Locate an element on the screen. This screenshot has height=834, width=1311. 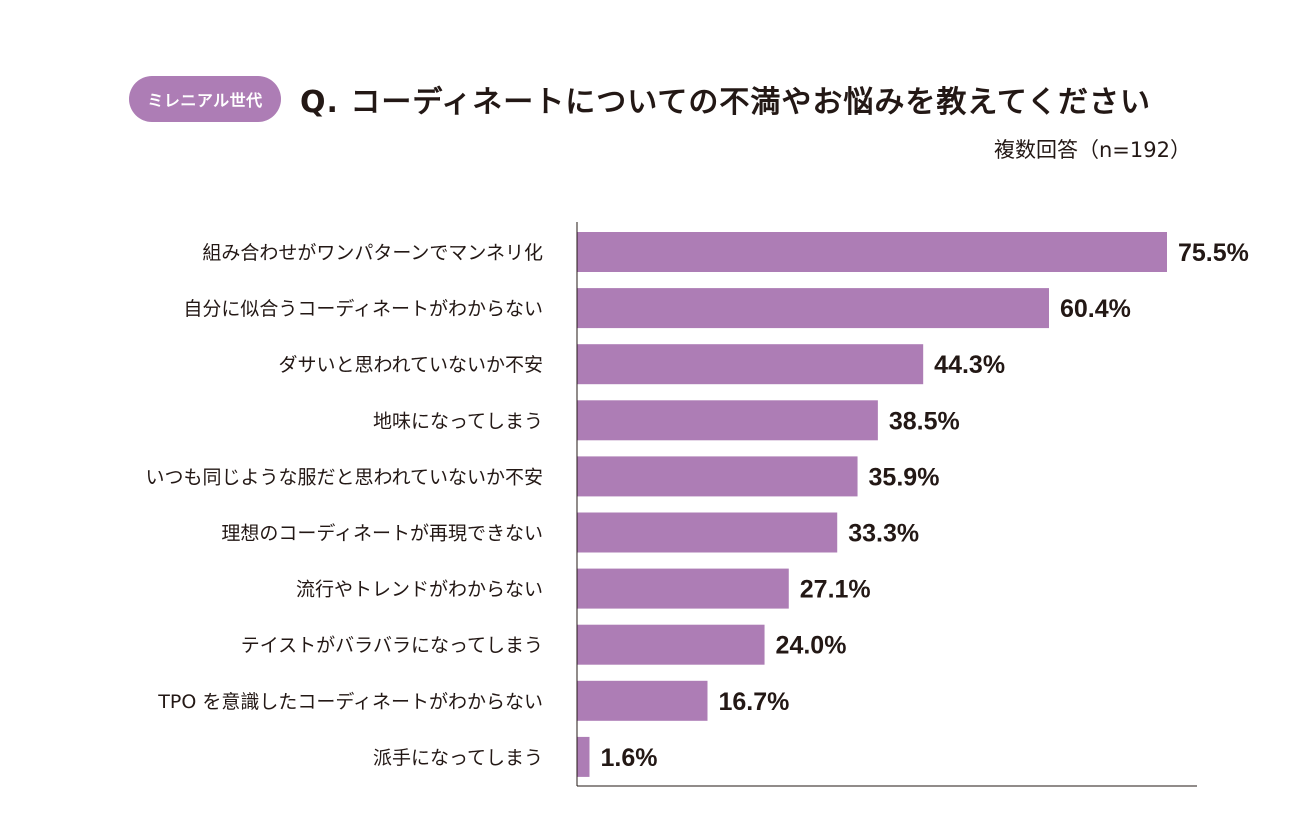
category-label: ダサいと思われていないか不安 is located at coordinates (411, 365).